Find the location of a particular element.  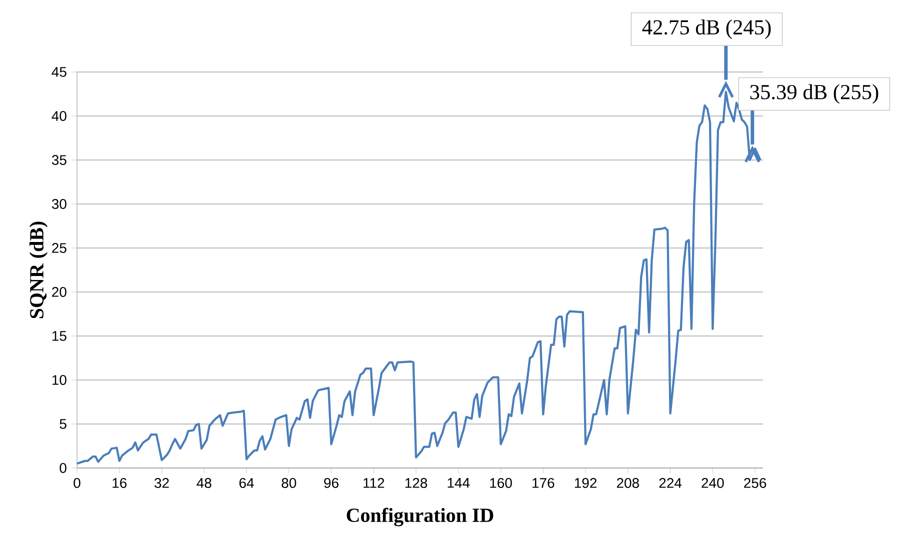

y-axis-title: SQNR (dB) is located at coordinates (38, 270).